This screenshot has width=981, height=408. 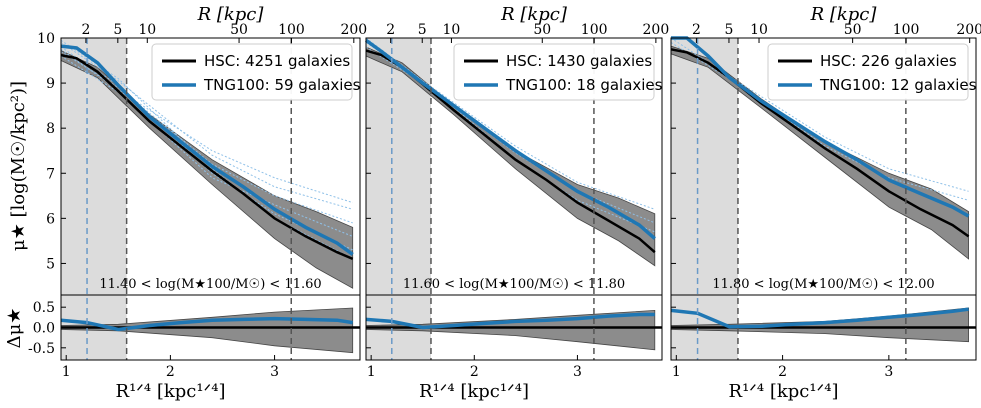 I want to click on y-tick-label: 8, so click(x=50, y=129).